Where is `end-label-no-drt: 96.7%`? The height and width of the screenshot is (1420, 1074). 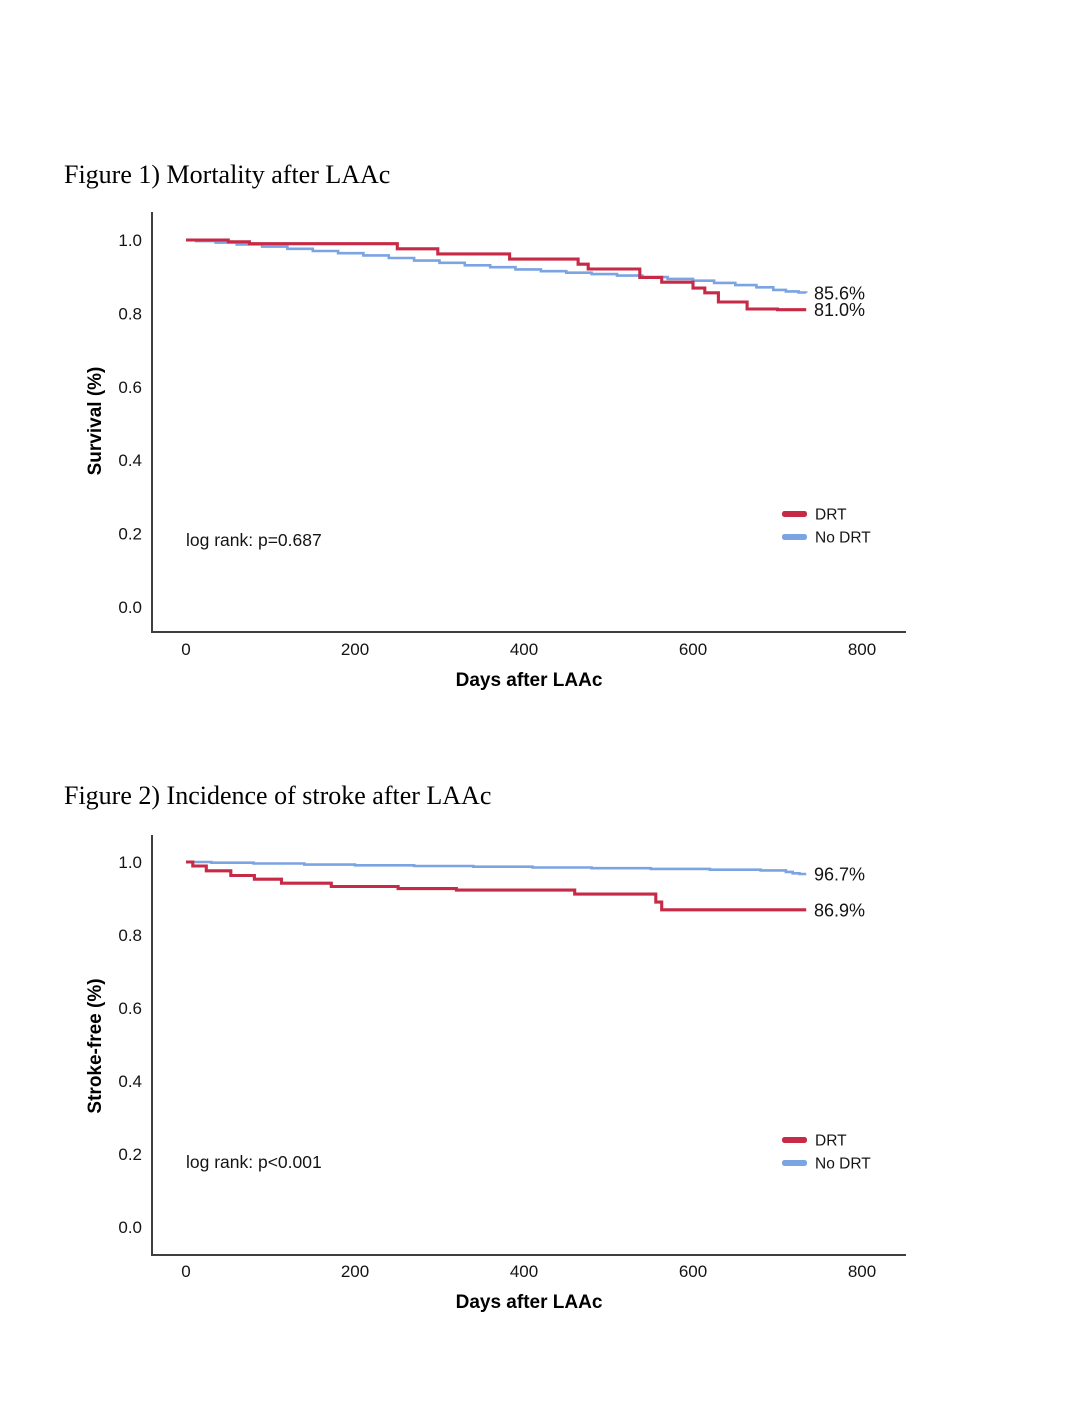
end-label-no-drt: 96.7% is located at coordinates (839, 875).